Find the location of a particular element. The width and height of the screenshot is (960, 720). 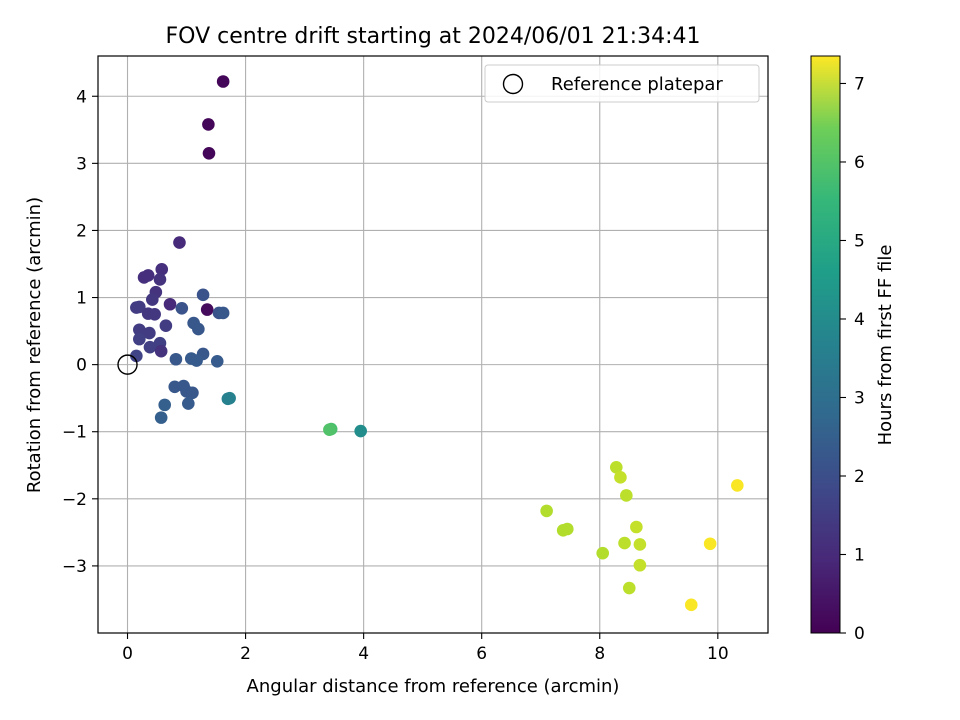

legend-label: Reference platepar is located at coordinates (637, 84).